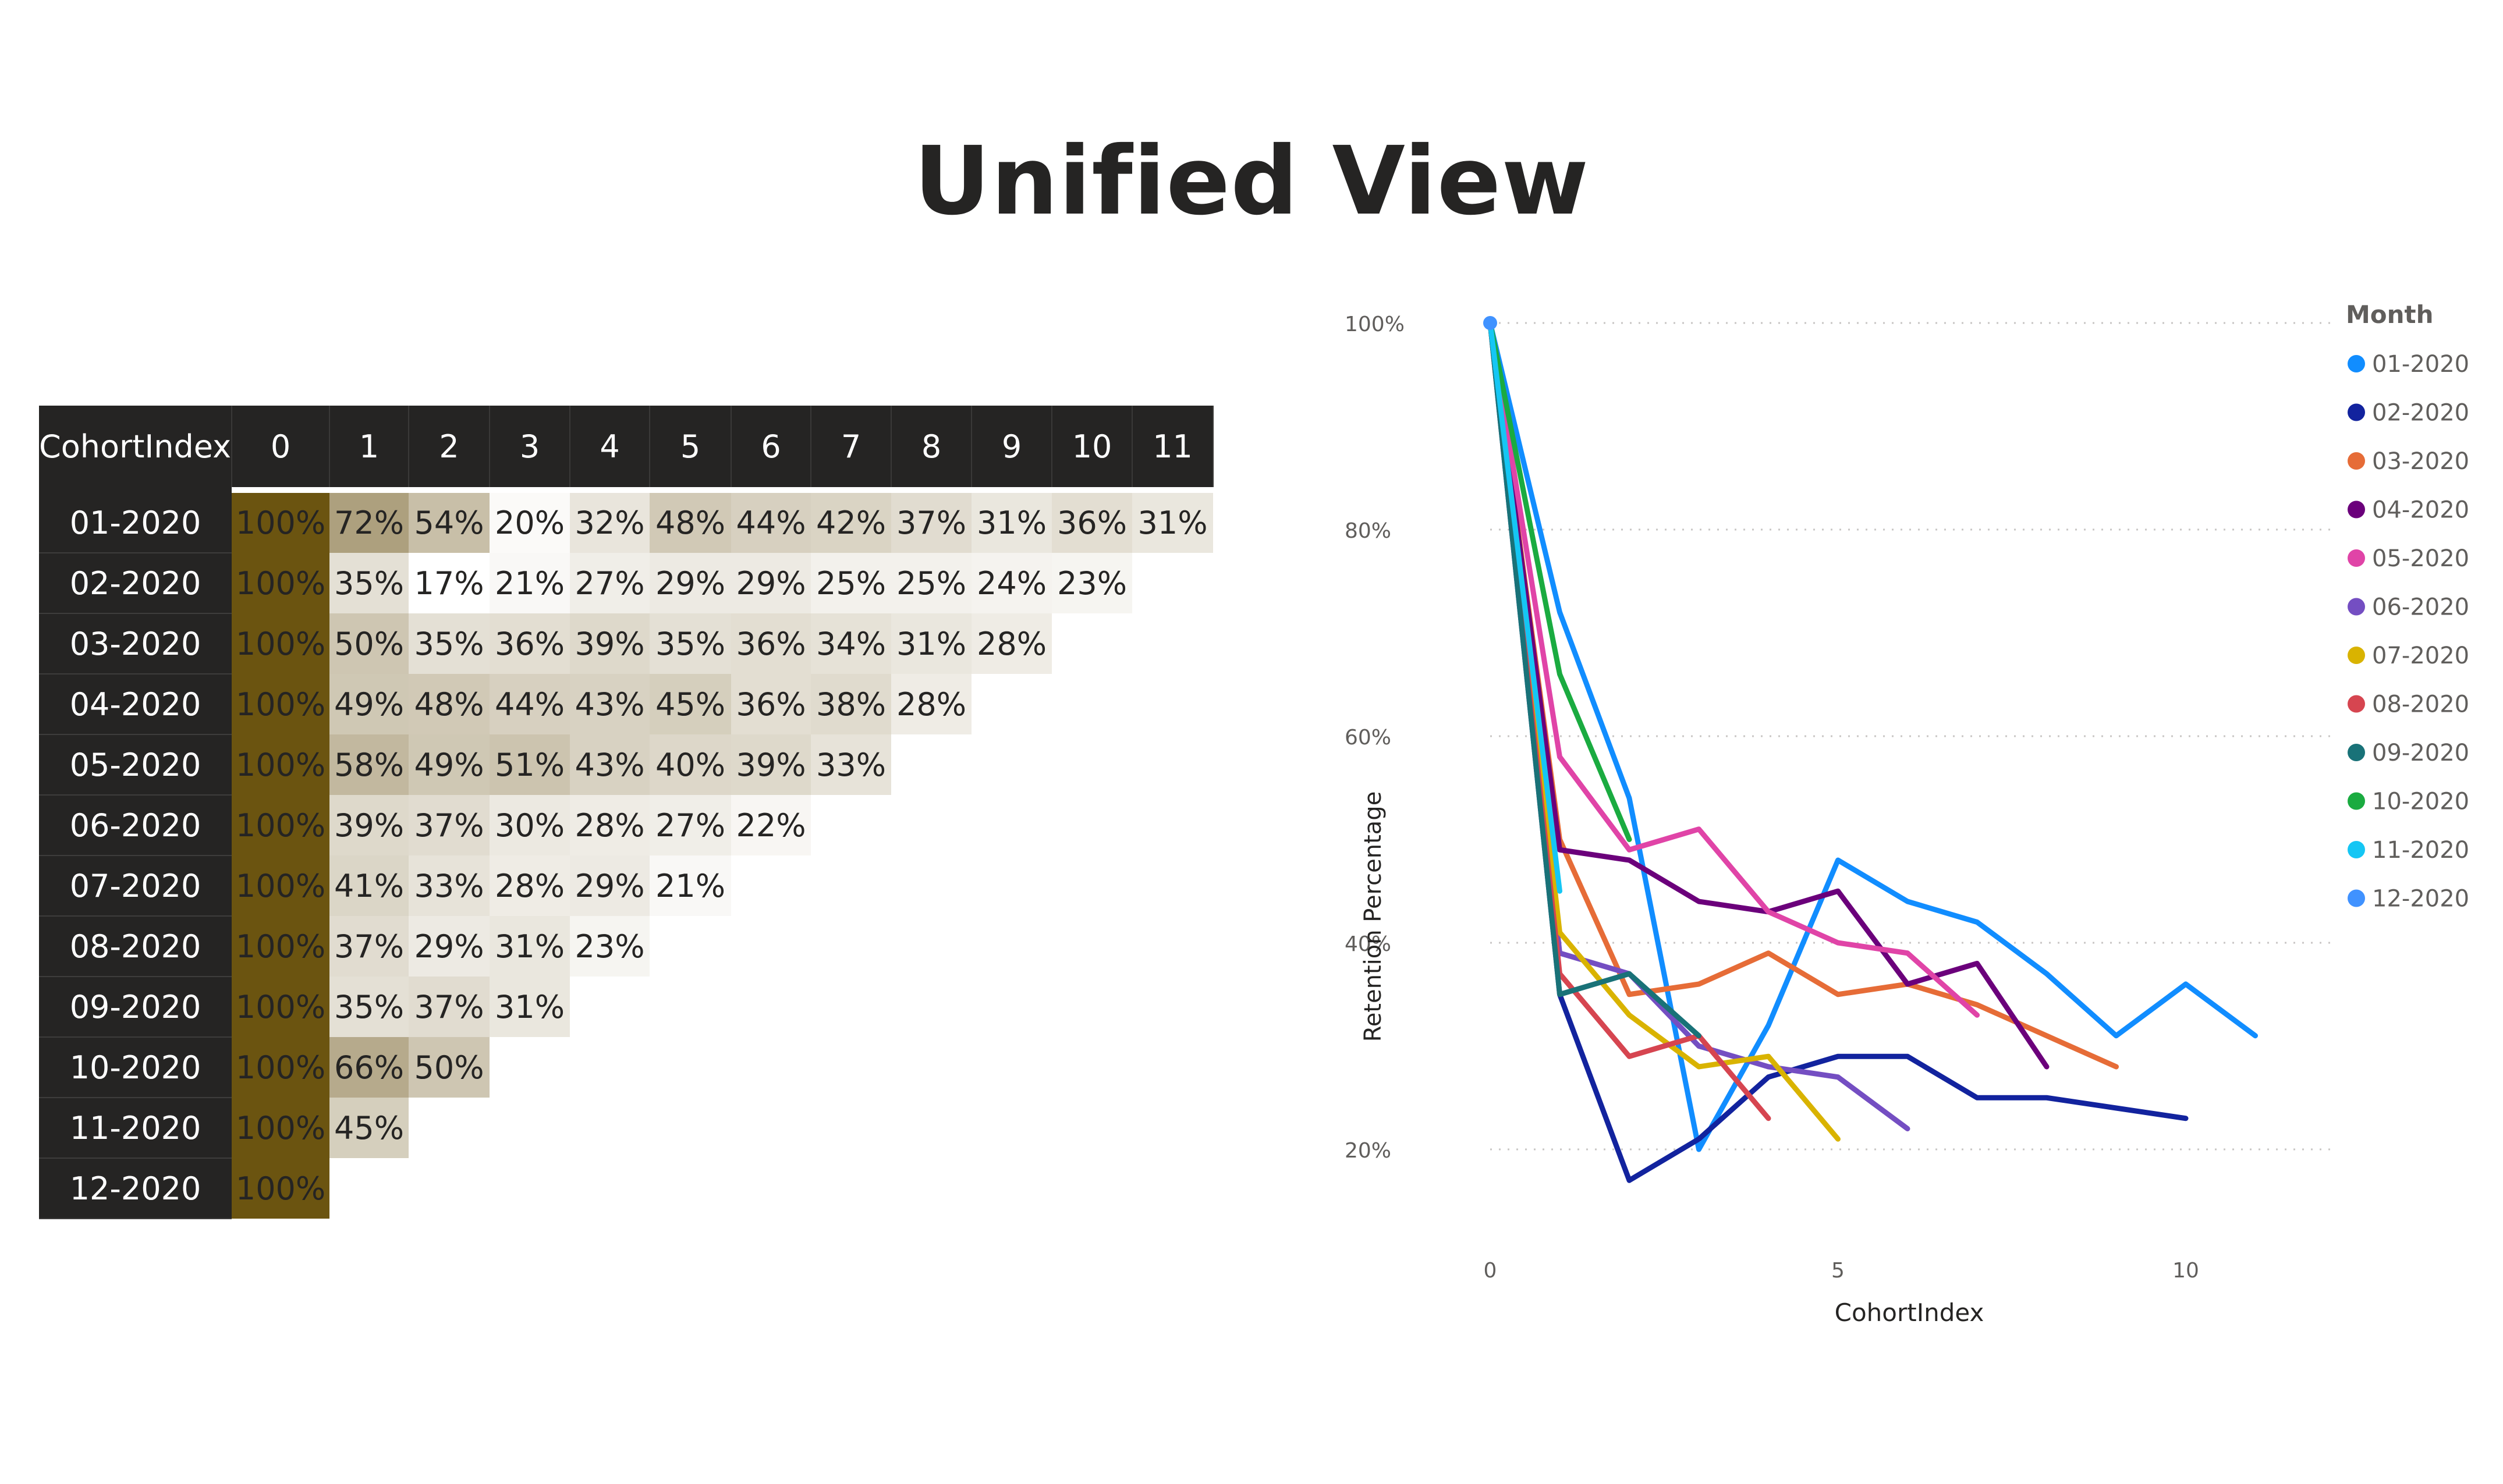  Describe the element at coordinates (449, 704) in the screenshot. I see `retention-cell: 48%` at that location.